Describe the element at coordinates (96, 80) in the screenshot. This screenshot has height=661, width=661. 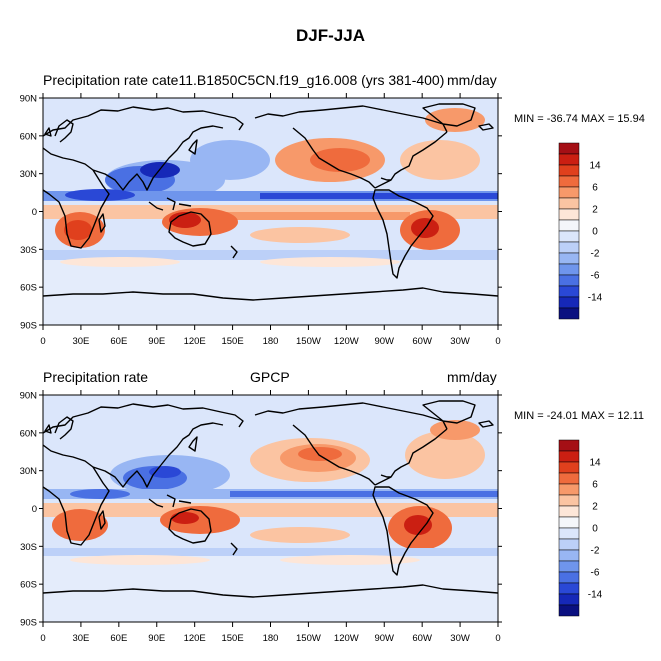
I see `panel1-left-label: Precipitation rate` at that location.